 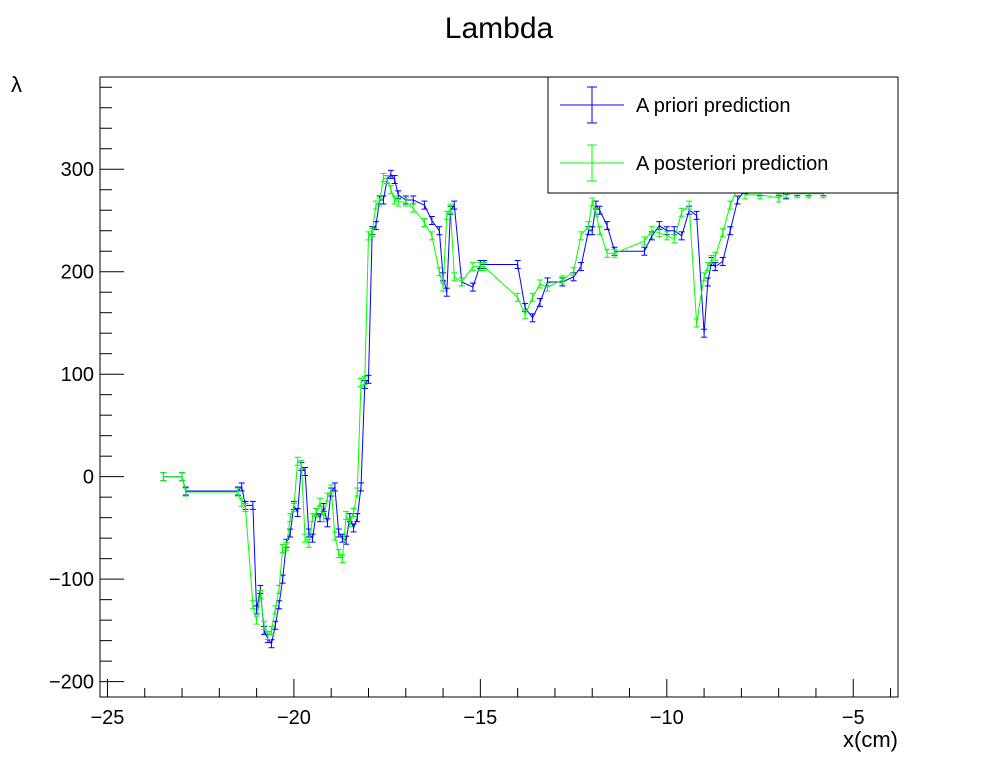 I want to click on y-tick-label: −100, so click(x=71, y=580).